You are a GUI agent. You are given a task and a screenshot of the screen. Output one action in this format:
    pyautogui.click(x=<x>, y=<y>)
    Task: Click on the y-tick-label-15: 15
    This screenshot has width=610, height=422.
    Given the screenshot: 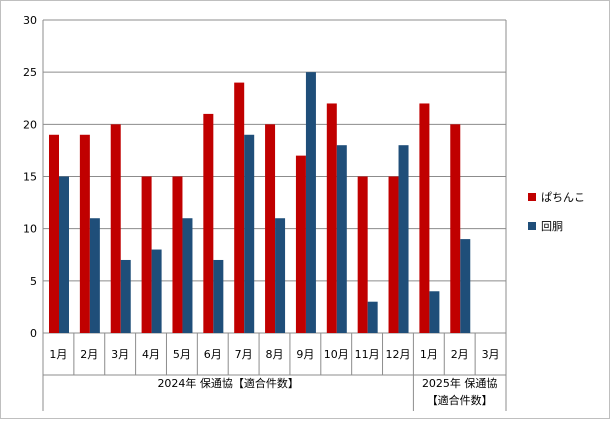 What is the action you would take?
    pyautogui.click(x=30, y=177)
    